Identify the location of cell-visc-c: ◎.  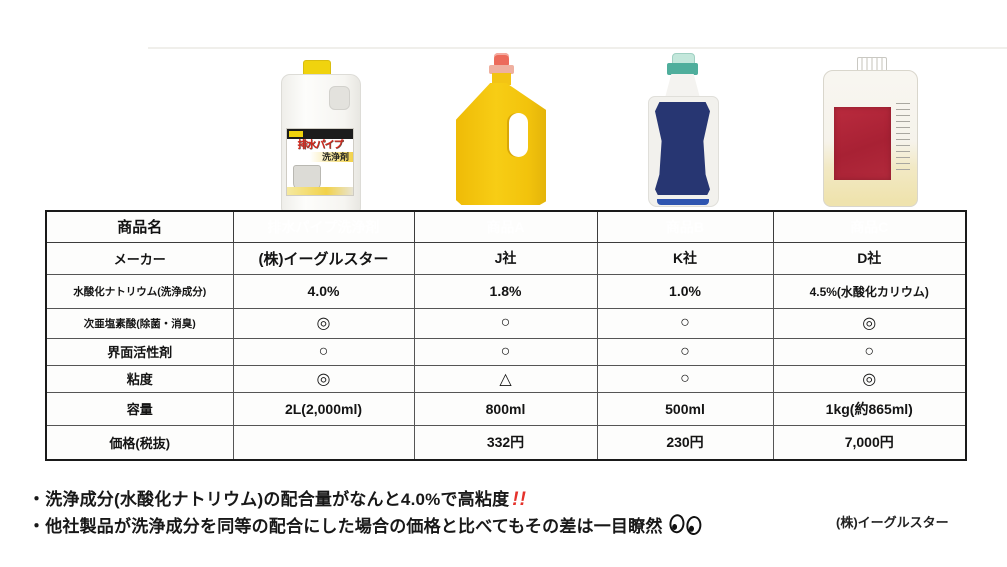
(869, 378).